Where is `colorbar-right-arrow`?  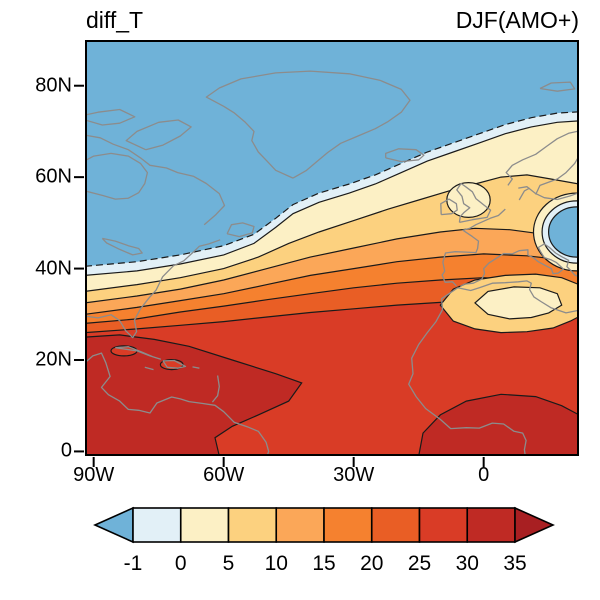 colorbar-right-arrow is located at coordinates (534, 525).